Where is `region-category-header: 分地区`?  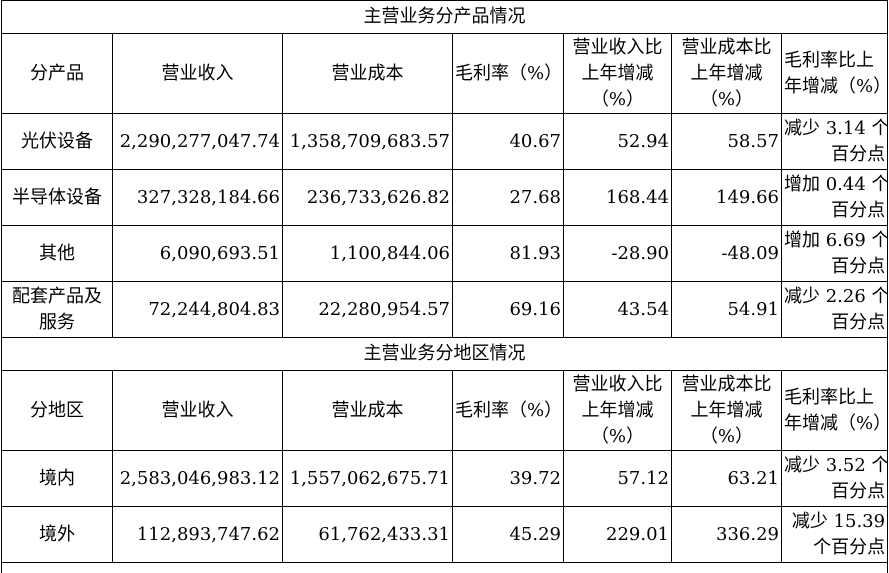 region-category-header: 分地区 is located at coordinates (57, 411).